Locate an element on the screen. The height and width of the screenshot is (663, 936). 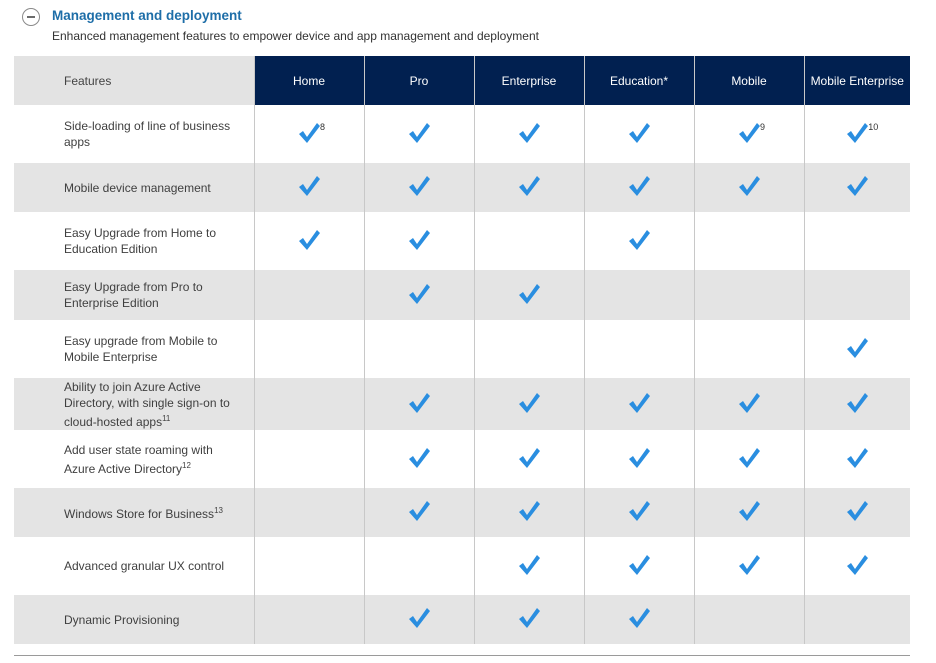
table-row: Advanced granular UX control is located at coordinates (462, 566).